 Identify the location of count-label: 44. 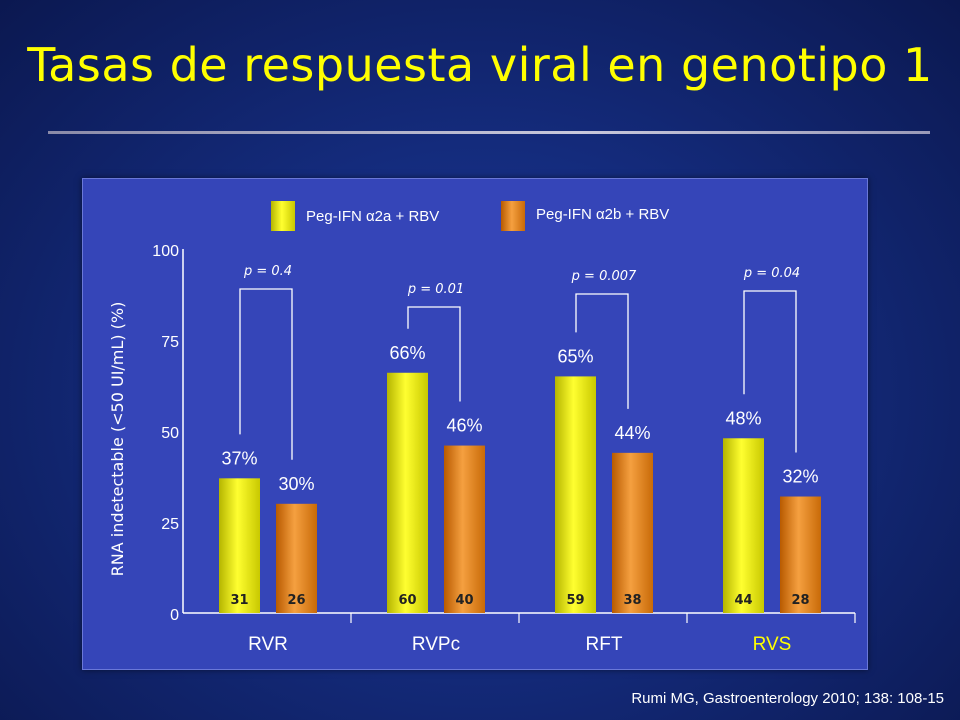
(743, 600).